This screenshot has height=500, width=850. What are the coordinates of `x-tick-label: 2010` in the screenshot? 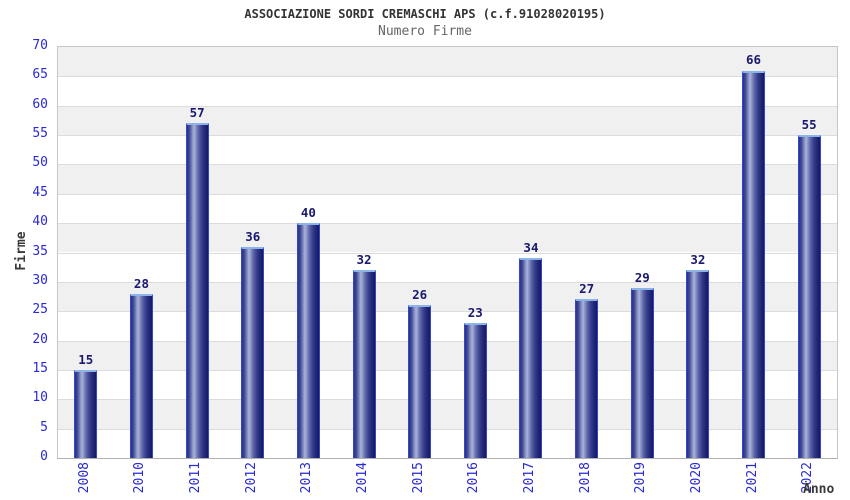 It's located at (140, 478).